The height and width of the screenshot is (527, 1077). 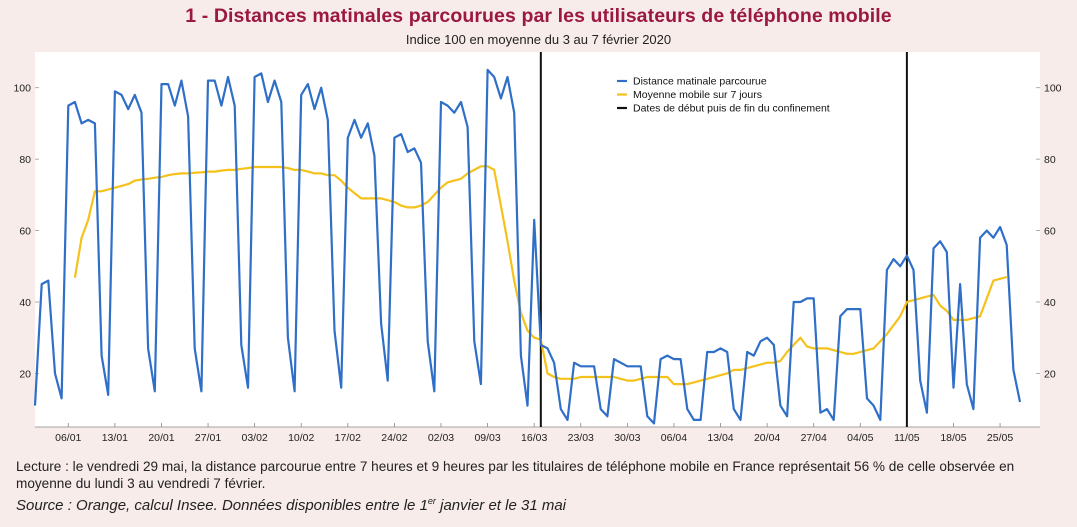 I want to click on source-text-end: janvier et le 31 mai, so click(x=501, y=505).